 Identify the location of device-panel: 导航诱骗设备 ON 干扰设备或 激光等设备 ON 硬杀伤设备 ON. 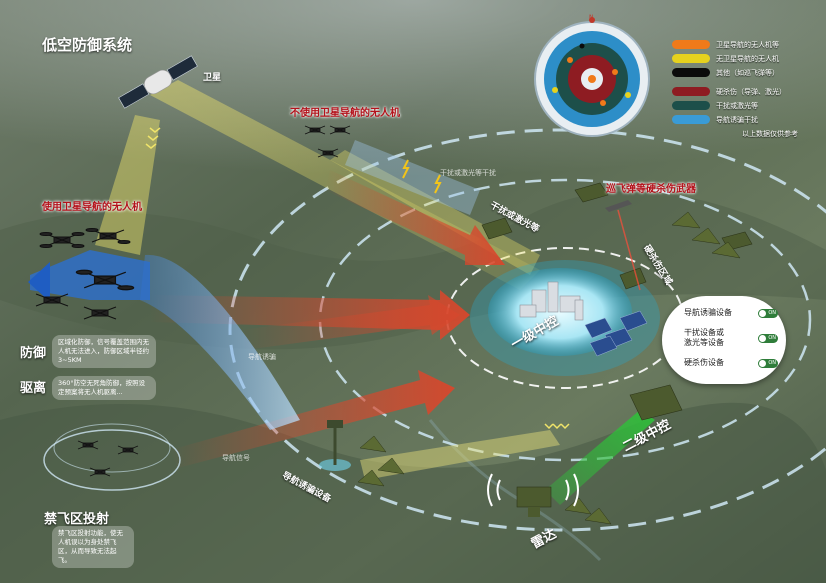
(724, 340).